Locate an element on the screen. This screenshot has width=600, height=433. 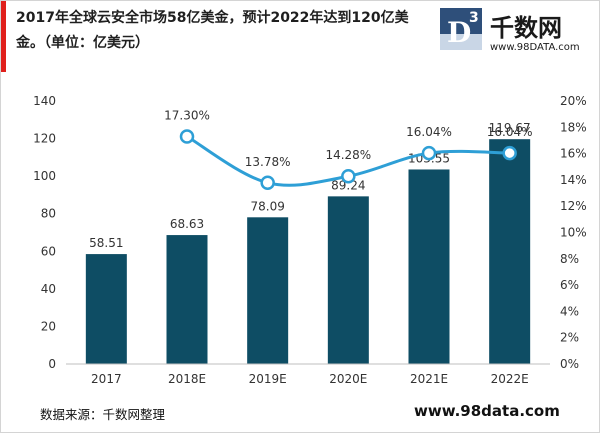
logo-badge-digit: 3 is located at coordinates (474, 18).